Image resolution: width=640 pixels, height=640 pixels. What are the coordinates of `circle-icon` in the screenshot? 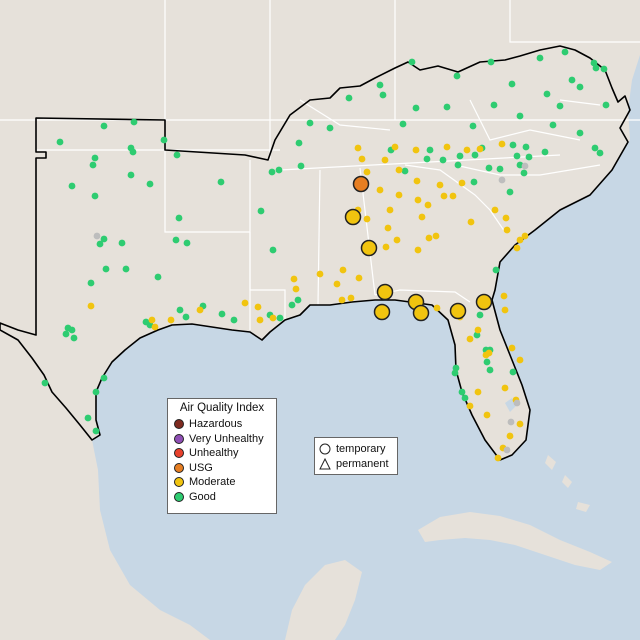 It's located at (325, 448).